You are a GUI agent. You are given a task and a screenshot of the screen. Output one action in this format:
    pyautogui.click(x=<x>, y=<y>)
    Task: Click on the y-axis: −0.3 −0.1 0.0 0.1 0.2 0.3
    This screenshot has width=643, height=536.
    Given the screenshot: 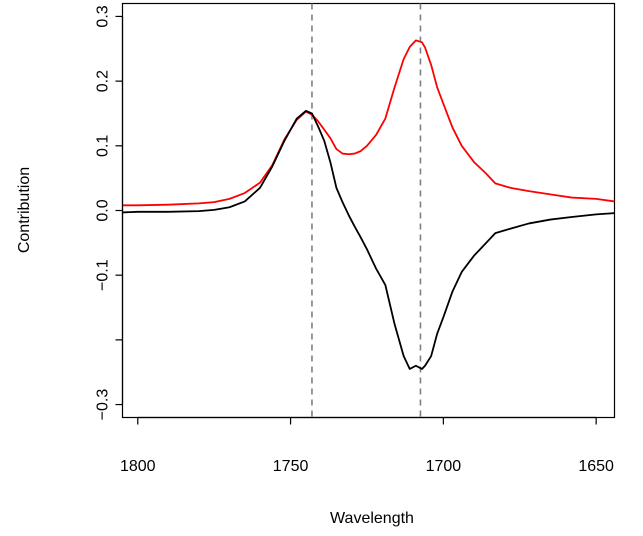 What is the action you would take?
    pyautogui.click(x=109, y=213)
    